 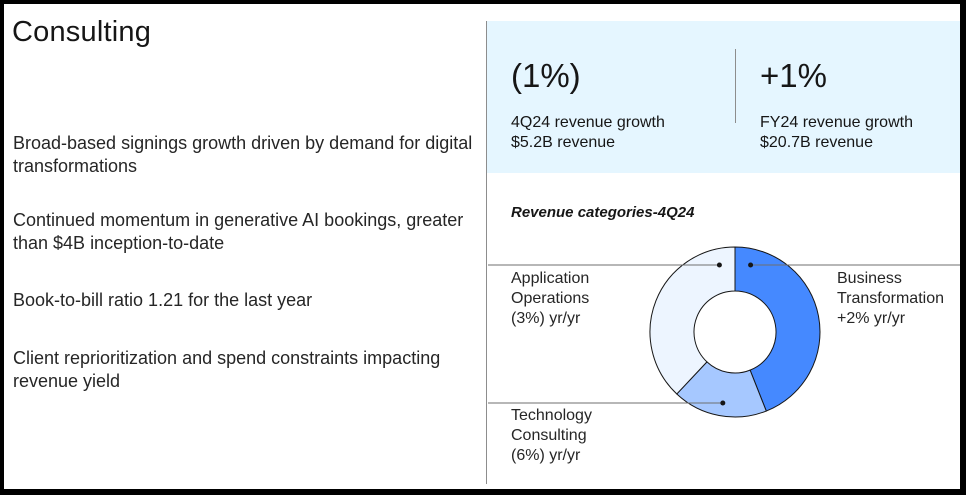 I want to click on label-technology-consulting-growth: (6%) yr/yr, so click(x=546, y=455).